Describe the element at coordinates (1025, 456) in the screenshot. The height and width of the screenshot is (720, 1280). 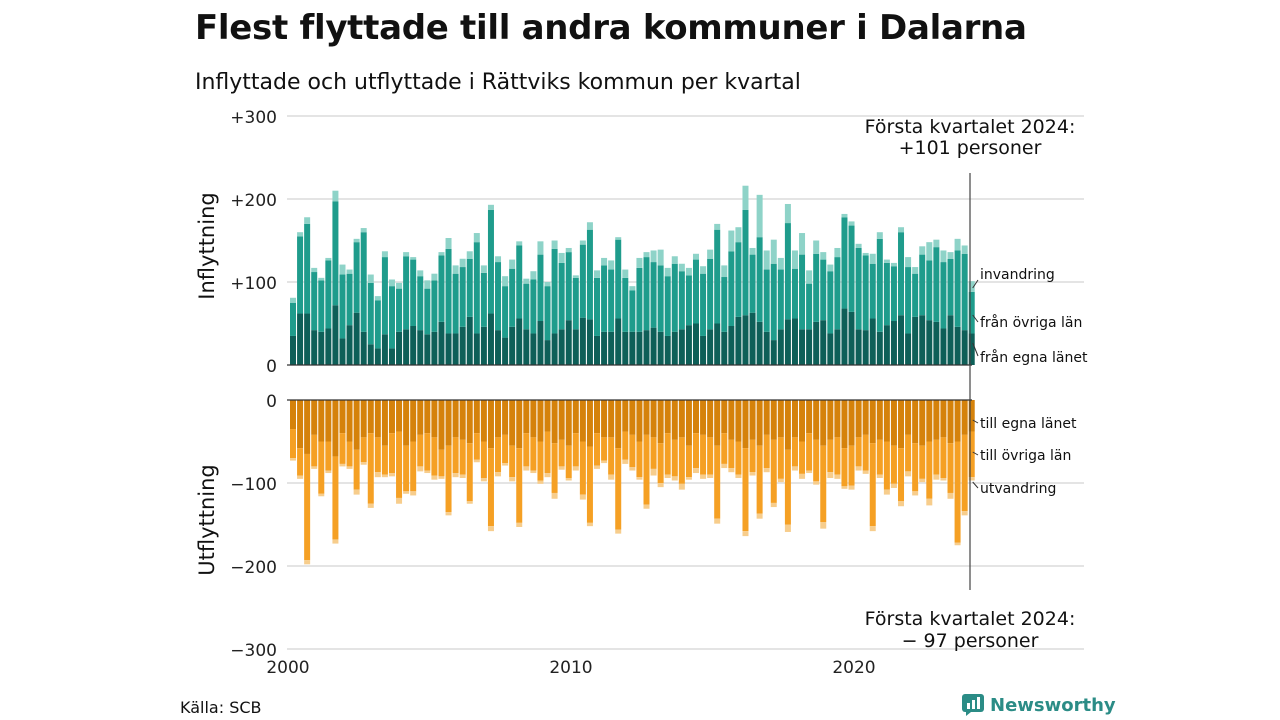
I see `legend-label-outflow: till övriga län` at that location.